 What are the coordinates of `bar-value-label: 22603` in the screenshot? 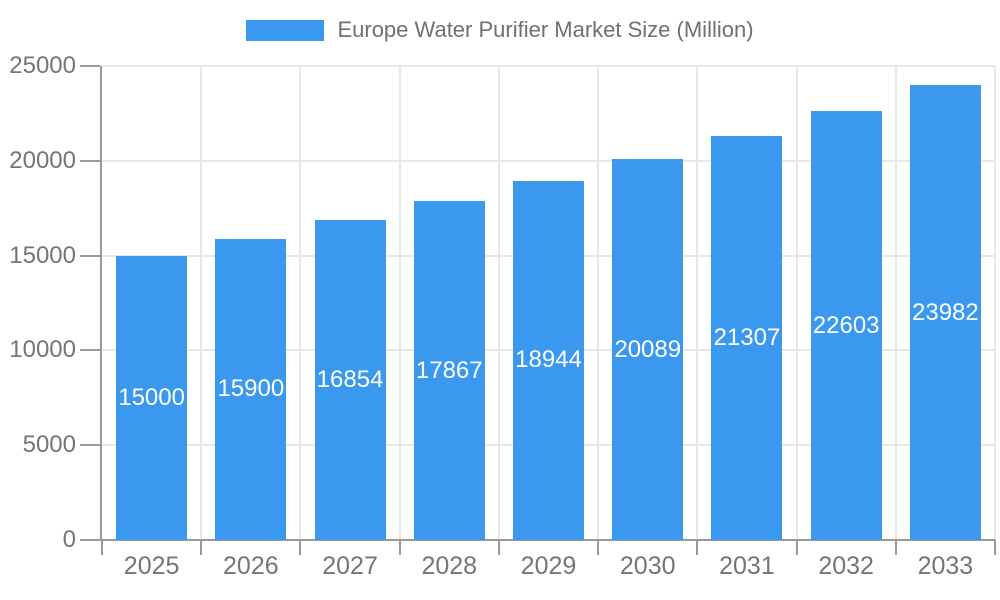 It's located at (846, 325).